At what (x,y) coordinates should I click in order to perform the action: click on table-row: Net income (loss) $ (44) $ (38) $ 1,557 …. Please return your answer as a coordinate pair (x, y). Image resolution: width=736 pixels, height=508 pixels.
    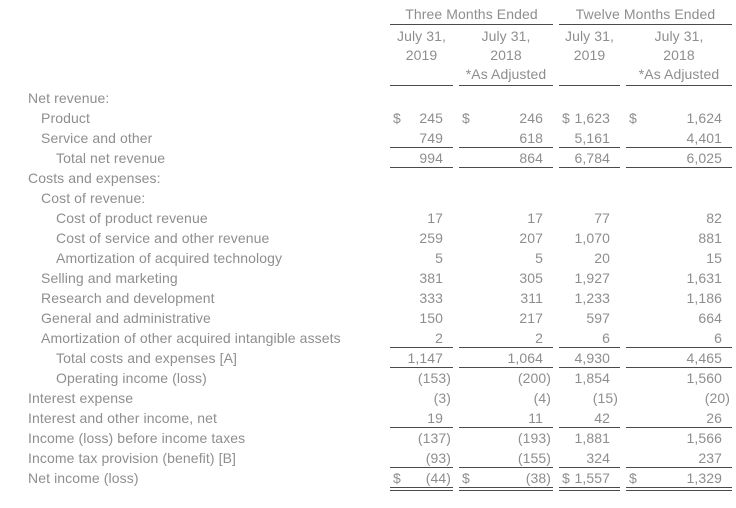
    Looking at the image, I should click on (368, 479).